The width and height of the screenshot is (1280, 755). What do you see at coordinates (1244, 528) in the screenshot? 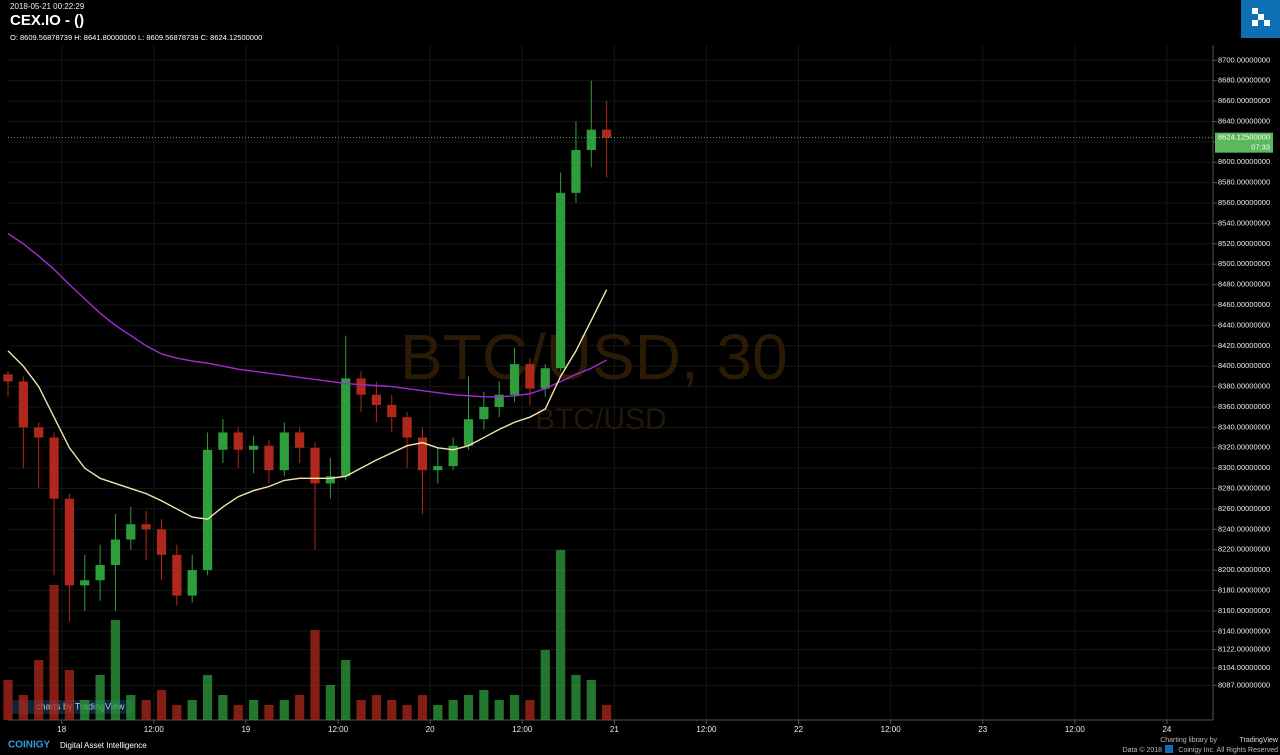
I see `y-tick-label: 8240.00000000` at bounding box center [1244, 528].